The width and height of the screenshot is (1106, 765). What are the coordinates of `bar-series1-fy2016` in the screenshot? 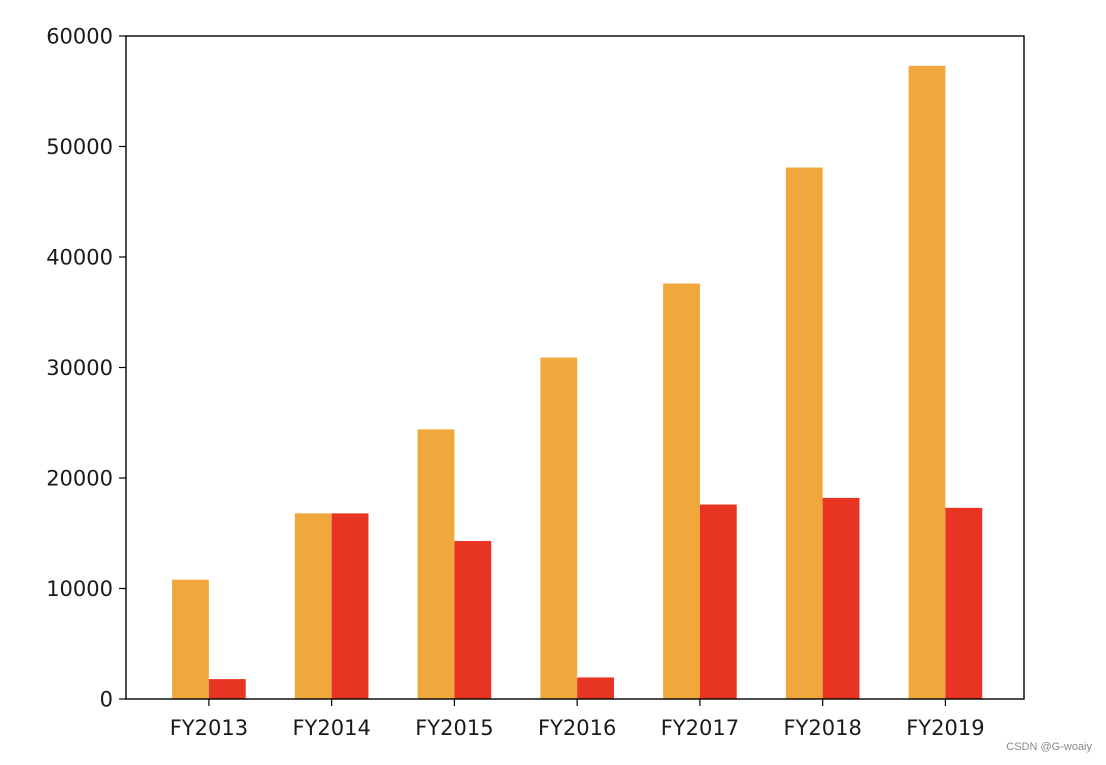 It's located at (559, 528).